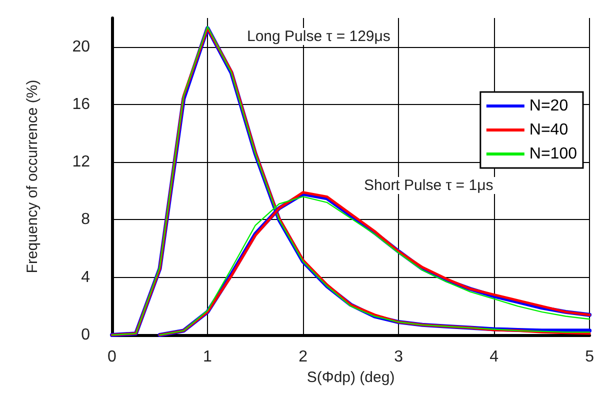 The width and height of the screenshot is (597, 411). Describe the element at coordinates (494, 357) in the screenshot. I see `x-tick-label: 4` at that location.